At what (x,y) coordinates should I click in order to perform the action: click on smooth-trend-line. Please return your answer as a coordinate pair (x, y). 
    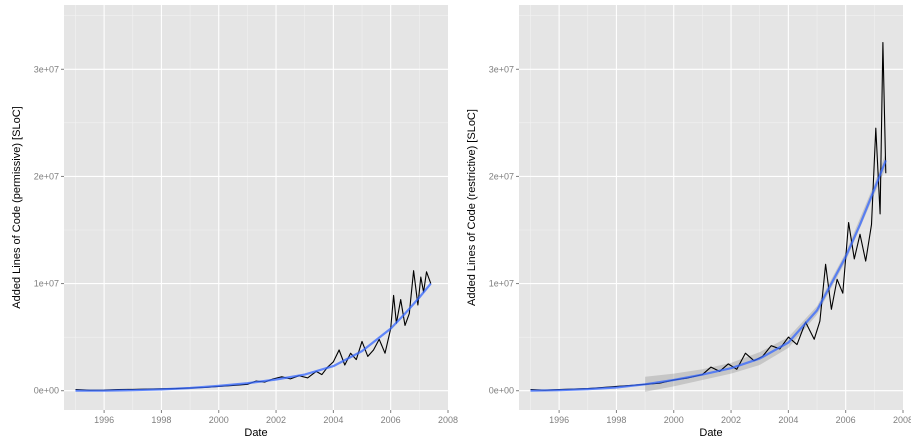
    Looking at the image, I should click on (253, 337).